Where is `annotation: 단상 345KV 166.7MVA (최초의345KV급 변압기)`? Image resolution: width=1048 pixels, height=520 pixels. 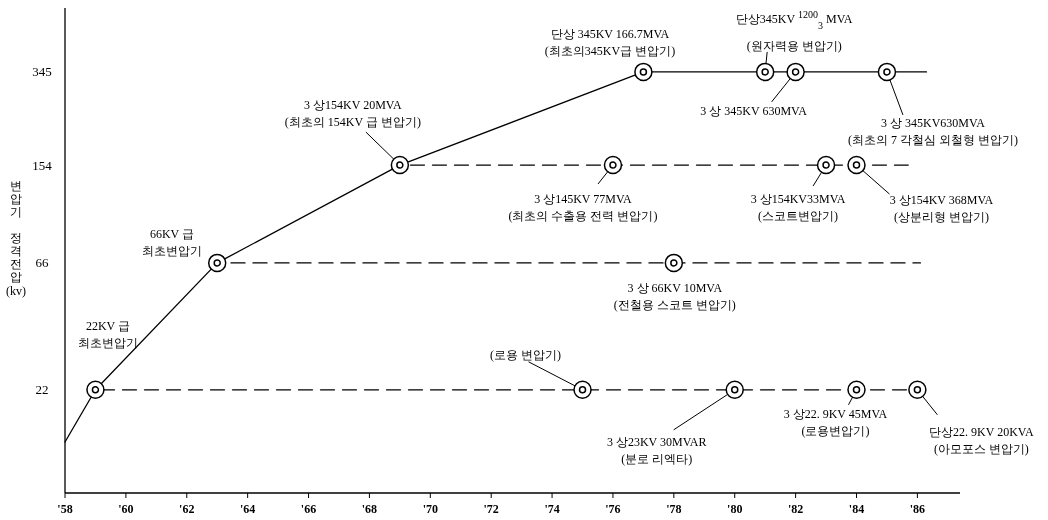 annotation: 단상 345KV 166.7MVA (최초의345KV급 변압기) is located at coordinates (610, 42).